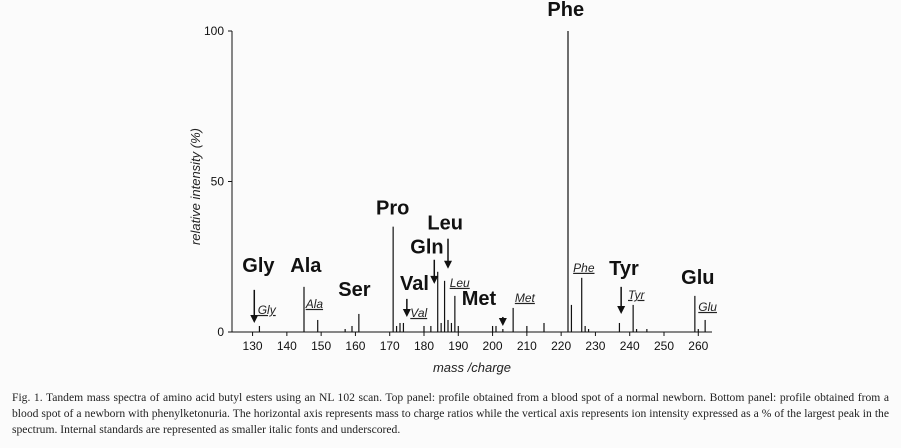  Describe the element at coordinates (253, 346) in the screenshot. I see `x-tick-label: 130` at that location.